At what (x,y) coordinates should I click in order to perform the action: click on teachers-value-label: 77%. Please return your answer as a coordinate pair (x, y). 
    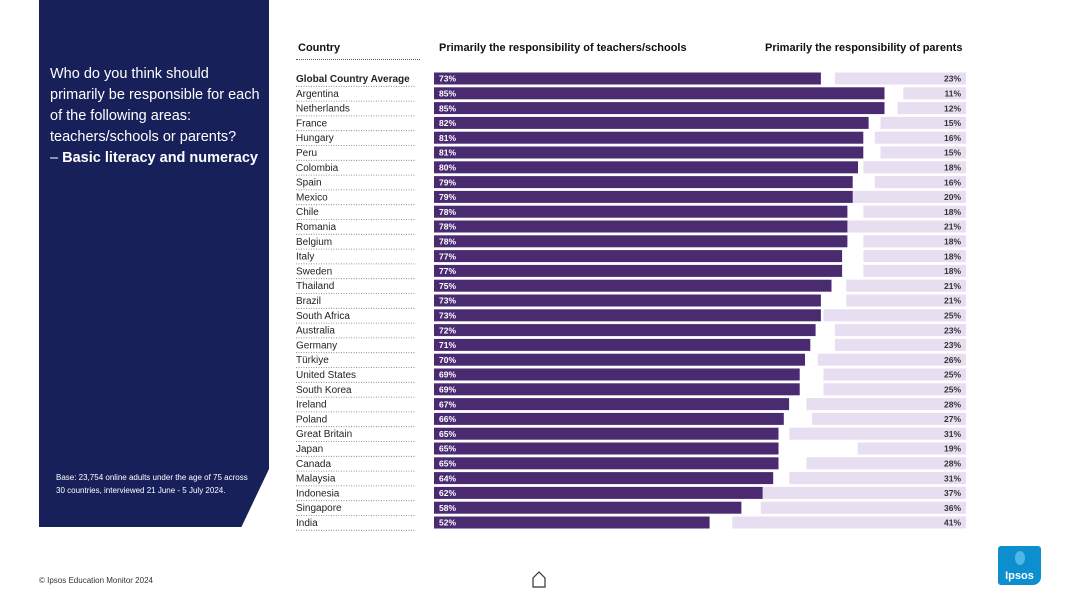
    Looking at the image, I should click on (447, 271).